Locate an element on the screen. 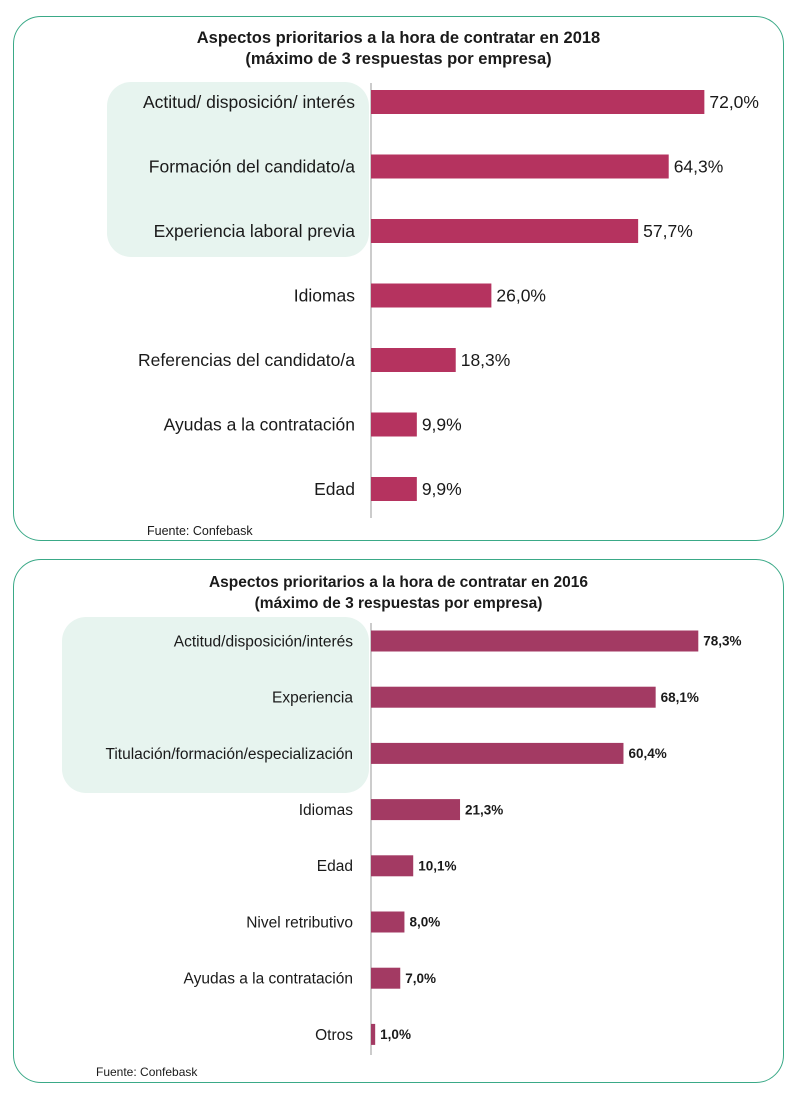  value-label-2018-4: 18,3% is located at coordinates (486, 360).